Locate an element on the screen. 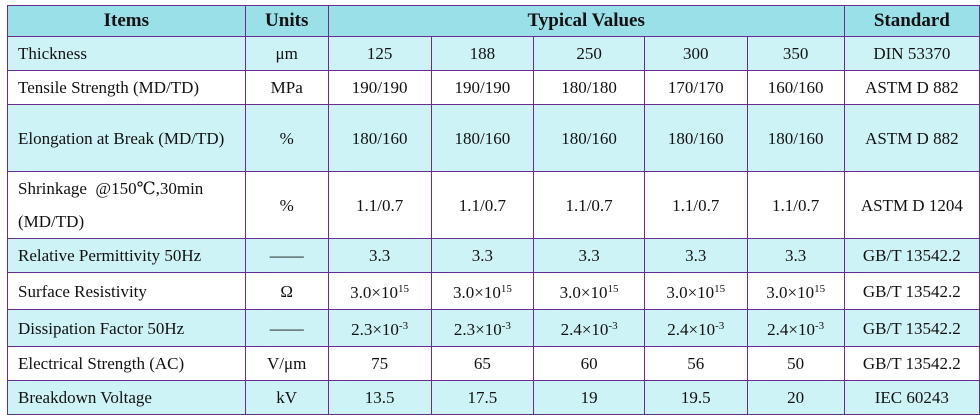 The width and height of the screenshot is (980, 415). header-row: Items Units Typical Values Standard is located at coordinates (493, 21).